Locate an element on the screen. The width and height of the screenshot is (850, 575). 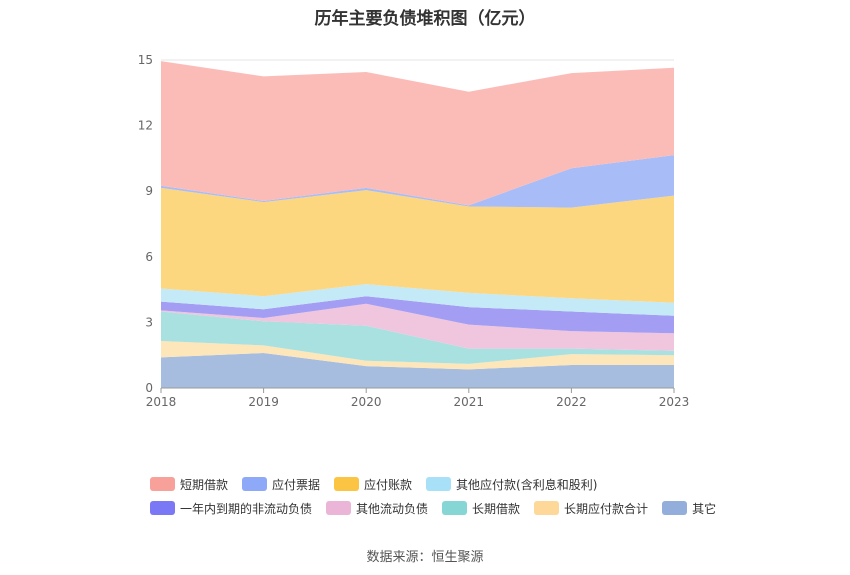
x-tick-label: 2020 is located at coordinates (366, 402).